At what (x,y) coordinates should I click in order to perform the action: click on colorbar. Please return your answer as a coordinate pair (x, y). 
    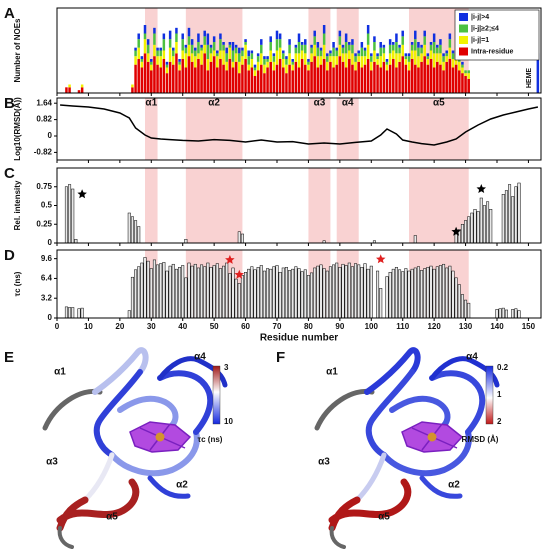
    Looking at the image, I should click on (489, 395).